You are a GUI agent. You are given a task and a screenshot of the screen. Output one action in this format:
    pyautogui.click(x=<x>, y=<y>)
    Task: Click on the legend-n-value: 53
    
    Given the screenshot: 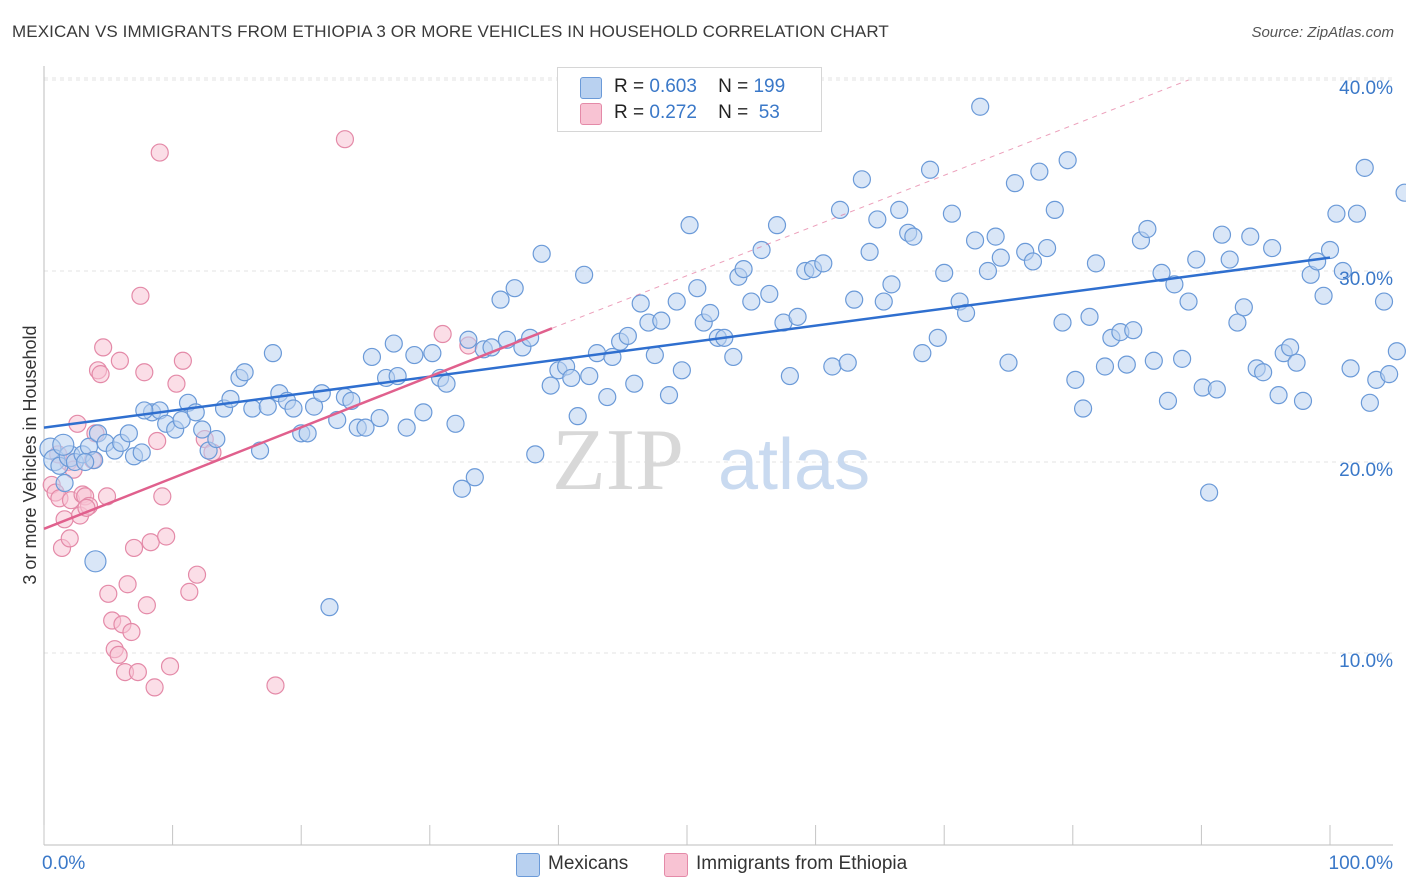 What is the action you would take?
    pyautogui.click(x=766, y=112)
    